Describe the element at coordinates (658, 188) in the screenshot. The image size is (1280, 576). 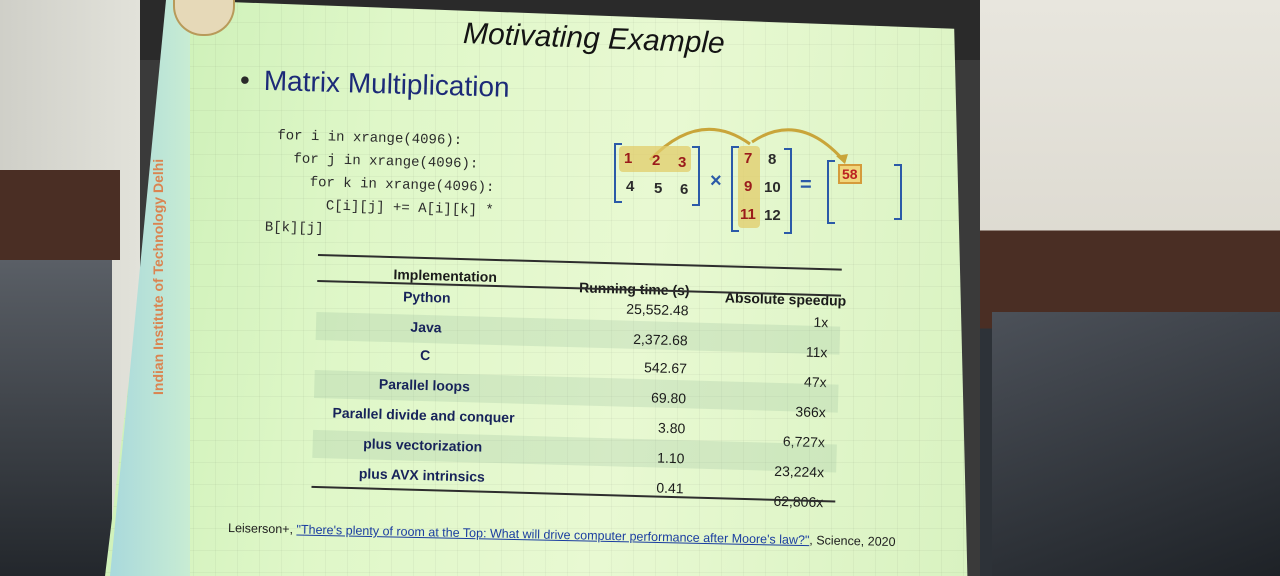
I see `matrix-a-cell: 5` at that location.